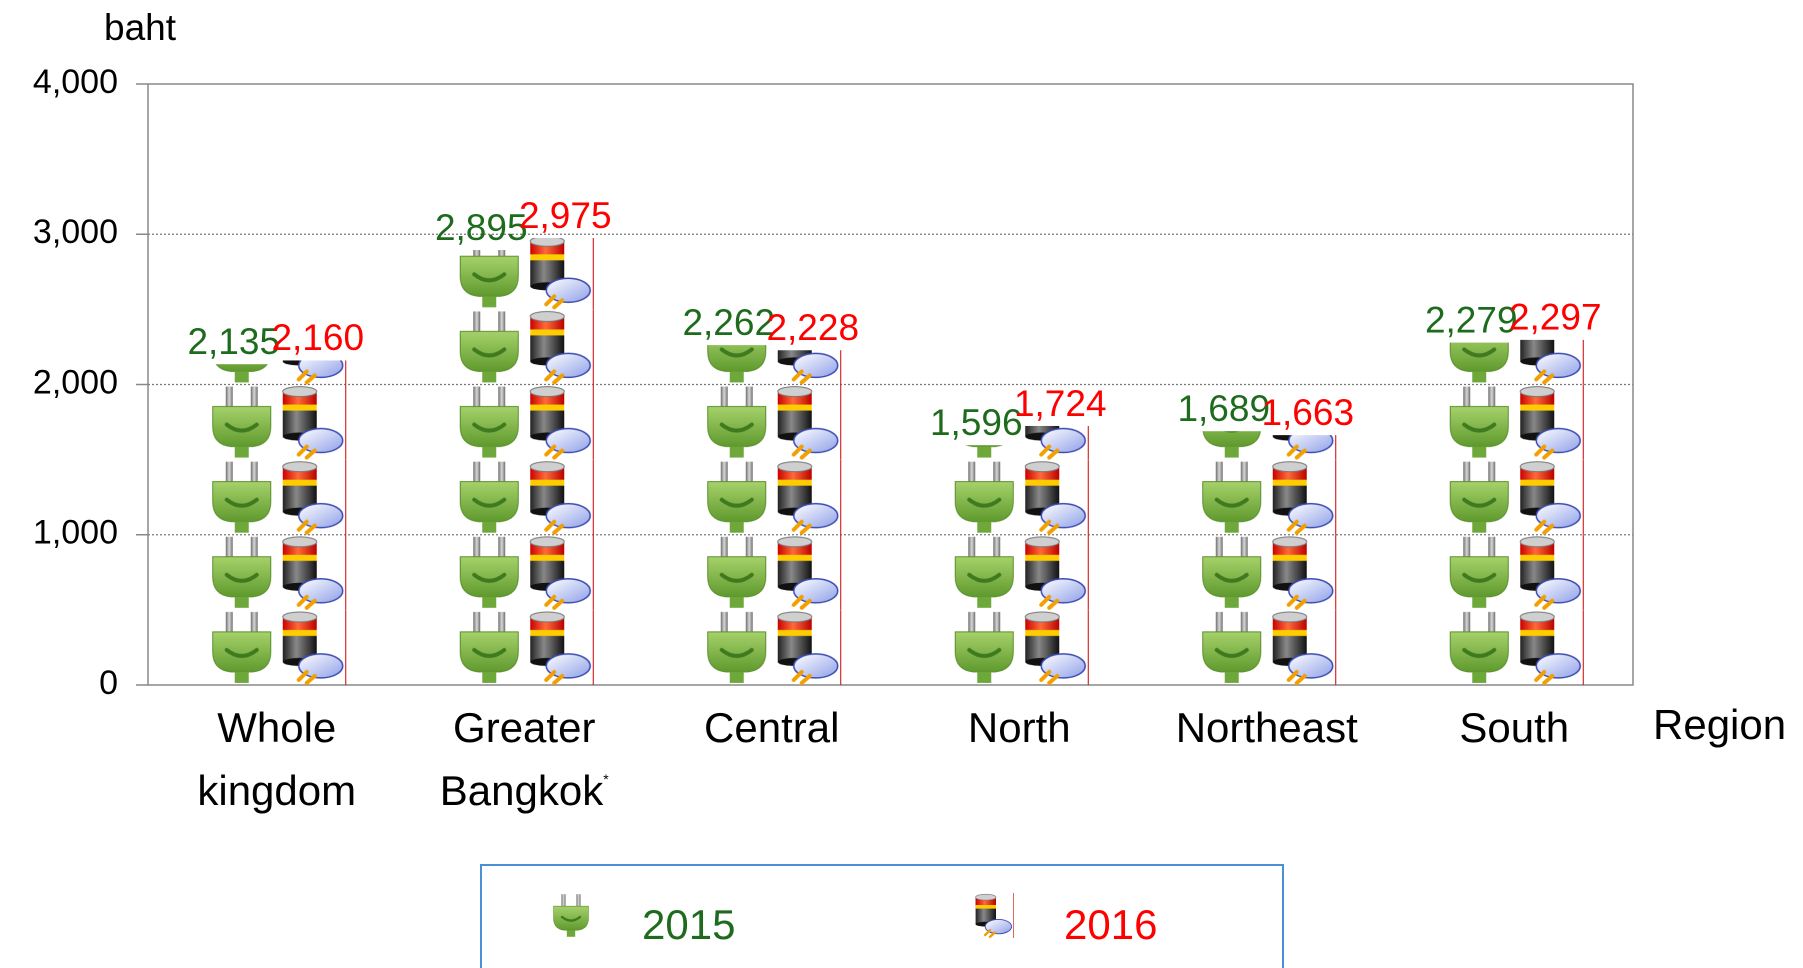  Describe the element at coordinates (1060, 403) in the screenshot. I see `value-label: 1,724` at that location.